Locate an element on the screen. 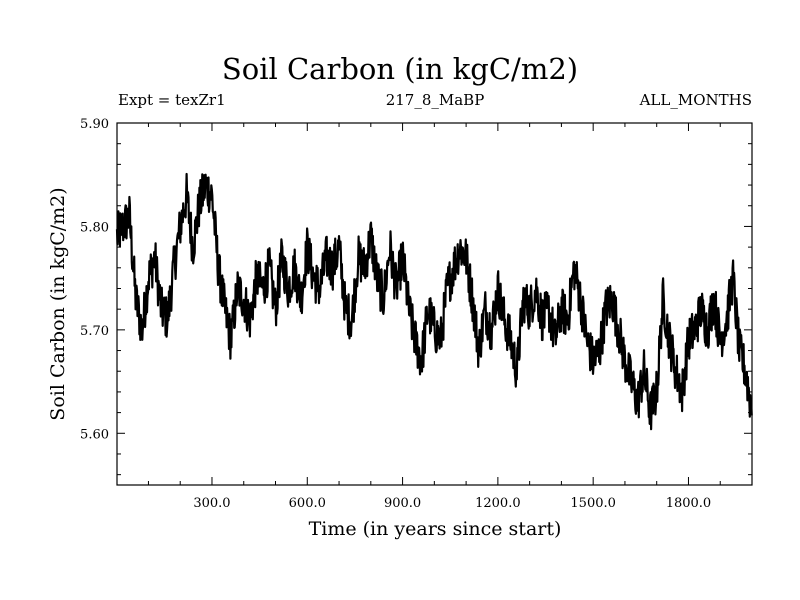 The image size is (800, 600). x-tick-label: 300.0 is located at coordinates (211, 503).